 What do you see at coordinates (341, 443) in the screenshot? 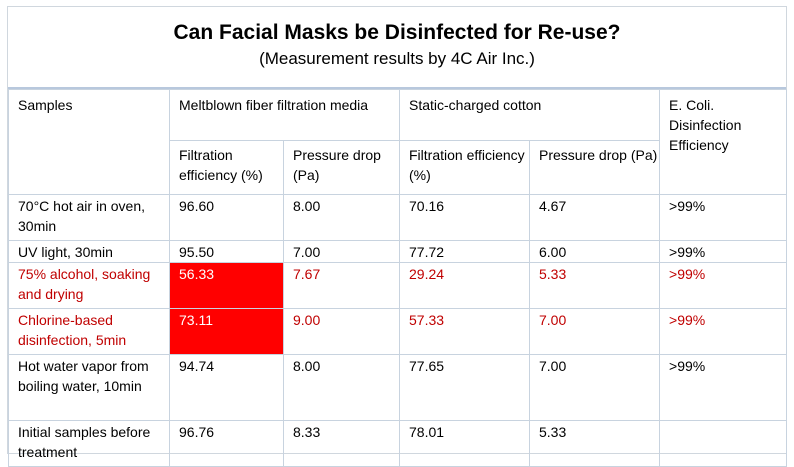
I see `cell-mb-pressure: 8.33` at bounding box center [341, 443].